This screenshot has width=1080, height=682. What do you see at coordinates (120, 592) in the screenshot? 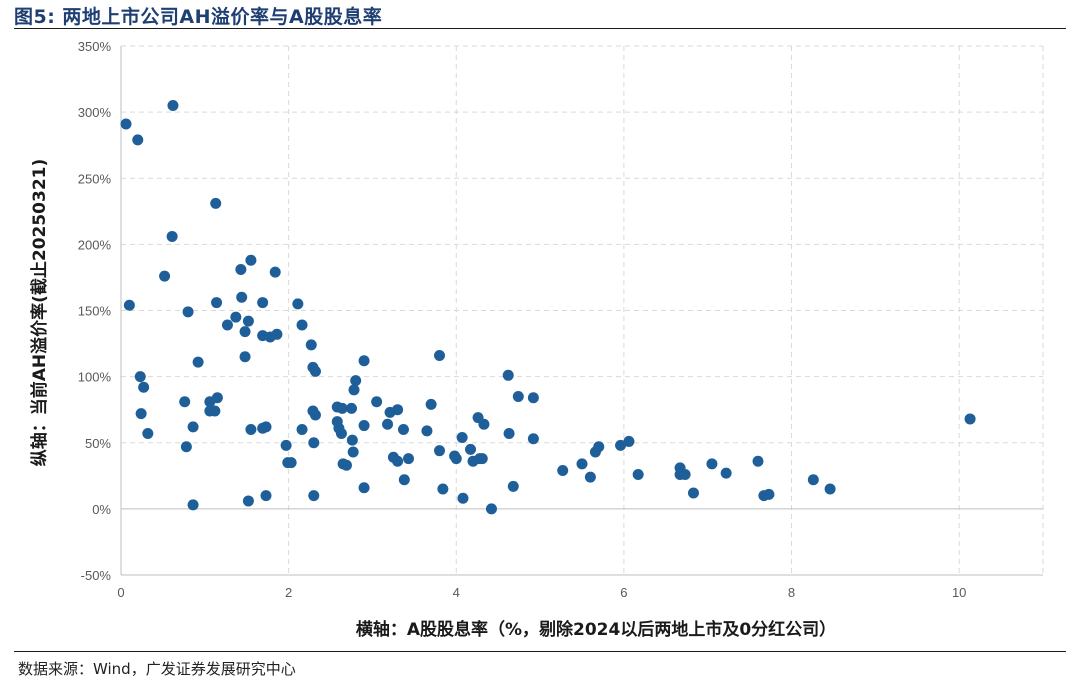
I see `x-tick-label: 0` at bounding box center [120, 592].